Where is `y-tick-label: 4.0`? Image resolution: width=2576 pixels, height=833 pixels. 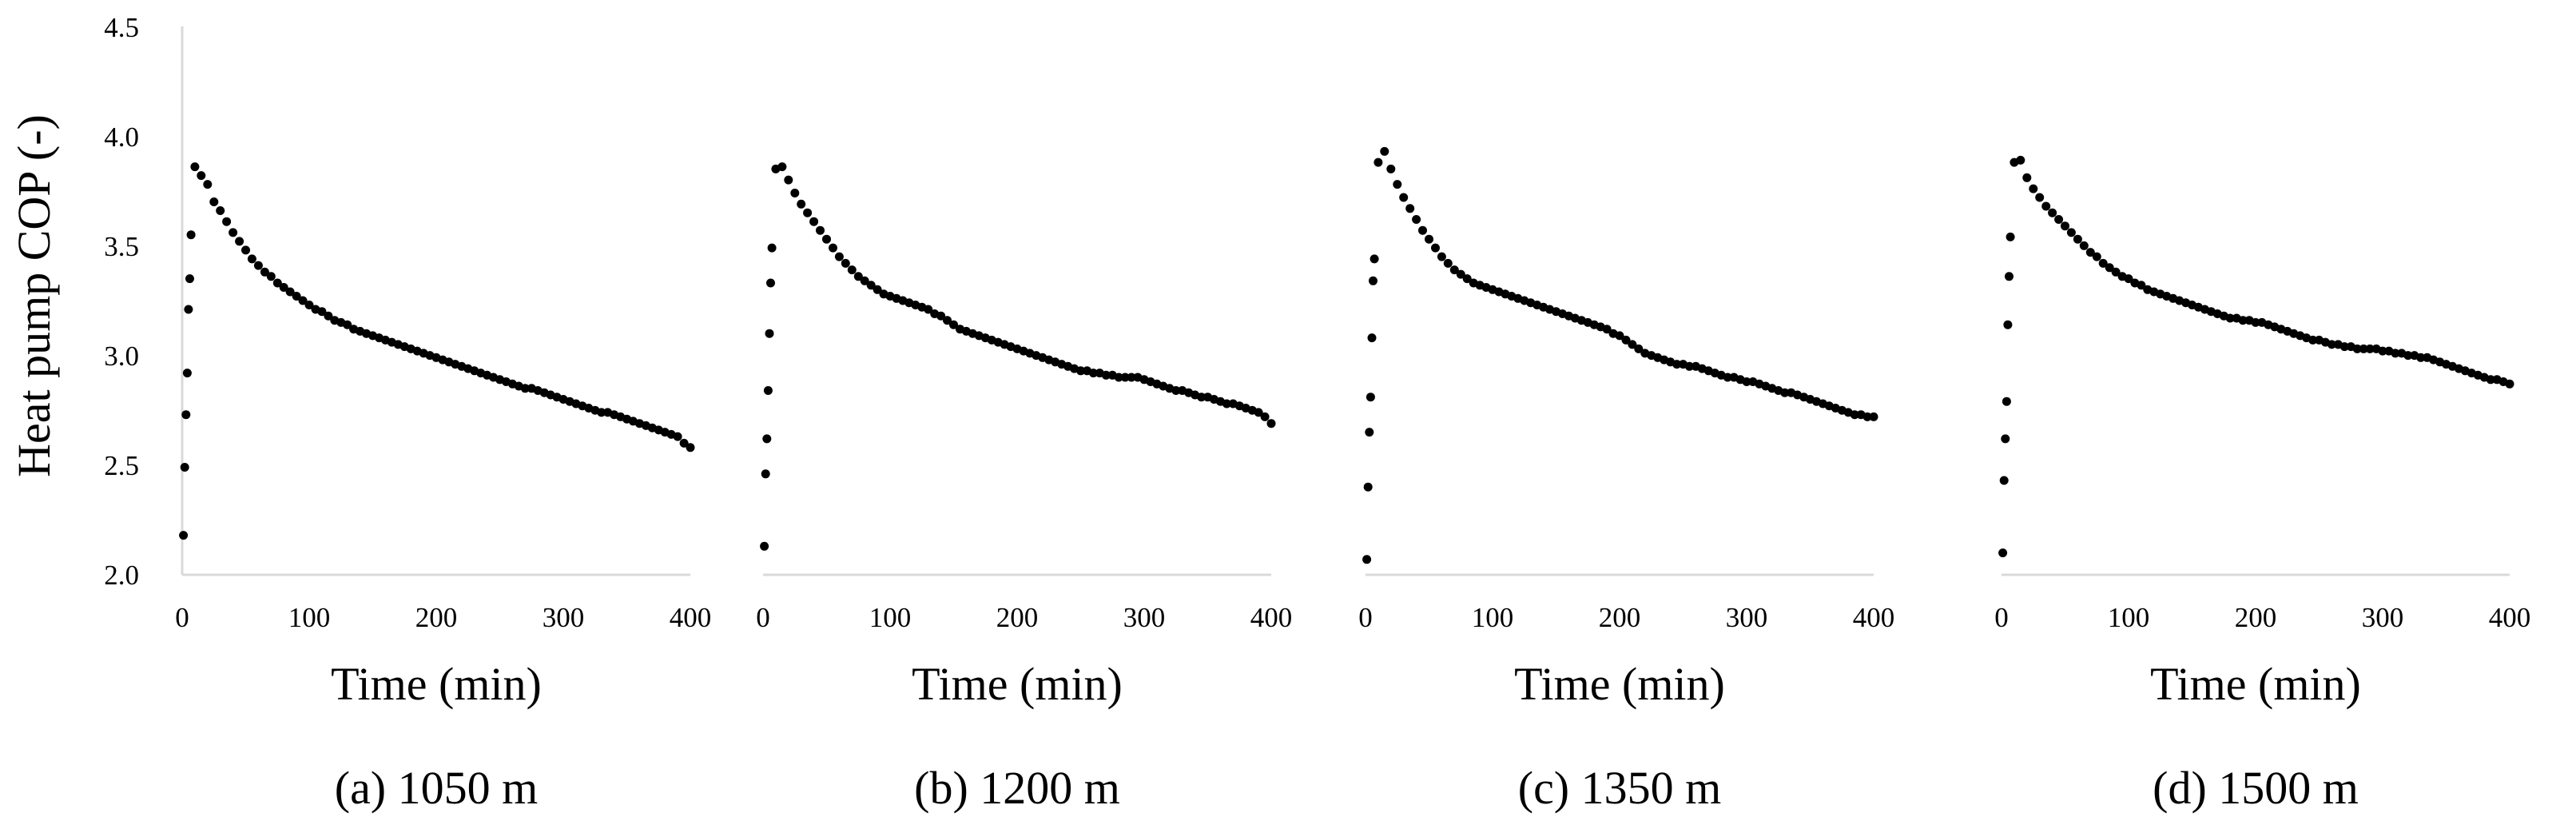 y-tick-label: 4.0 is located at coordinates (121, 137).